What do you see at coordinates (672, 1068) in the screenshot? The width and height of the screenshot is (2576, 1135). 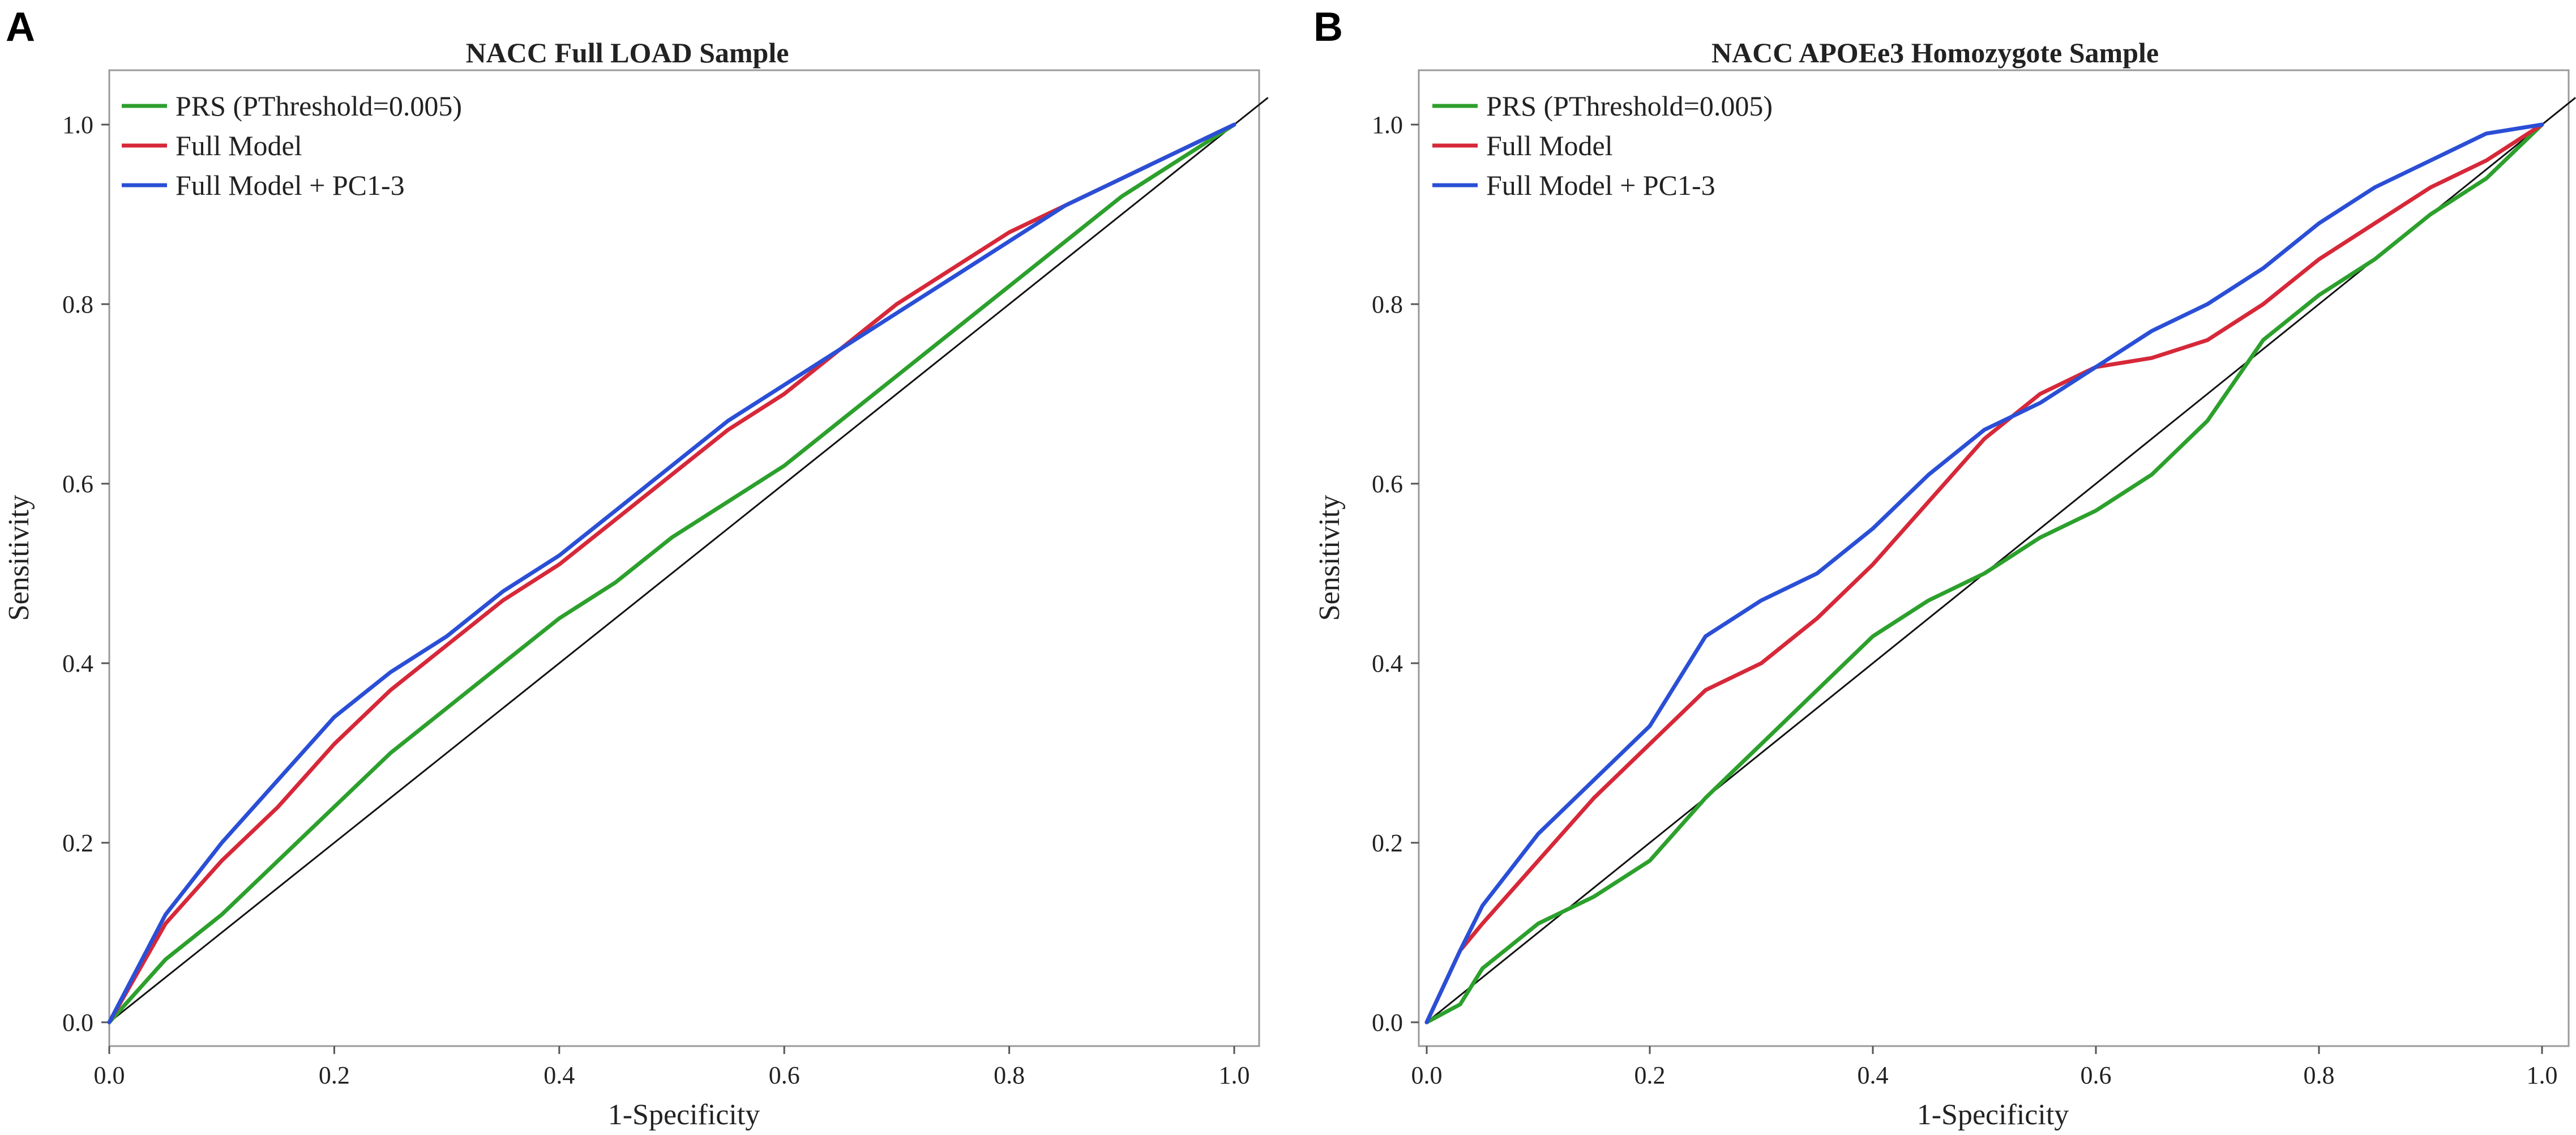 I see `x-axis-a: 0.0 0.2 0.4 0.6 0.8 1.0` at bounding box center [672, 1068].